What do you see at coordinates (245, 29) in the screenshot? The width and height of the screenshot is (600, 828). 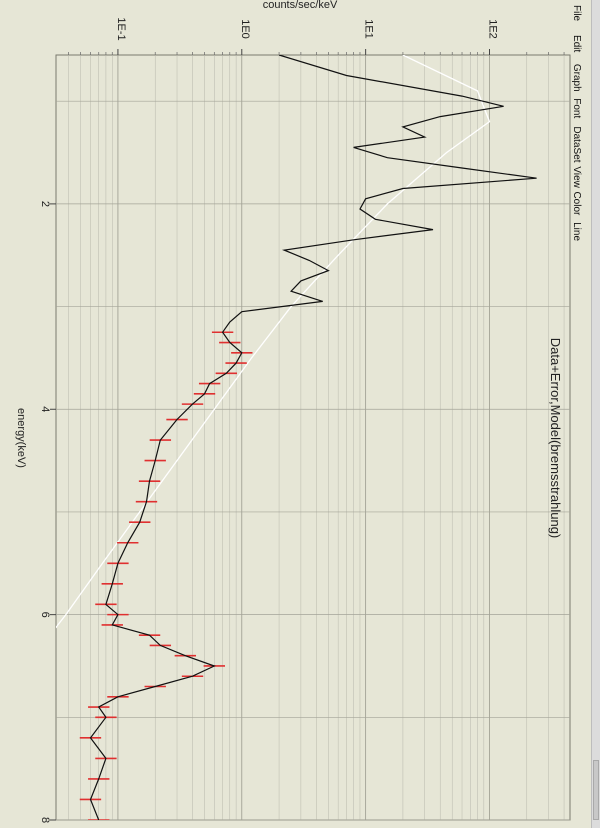 I see `y-tick-label: 1E0` at bounding box center [245, 29].